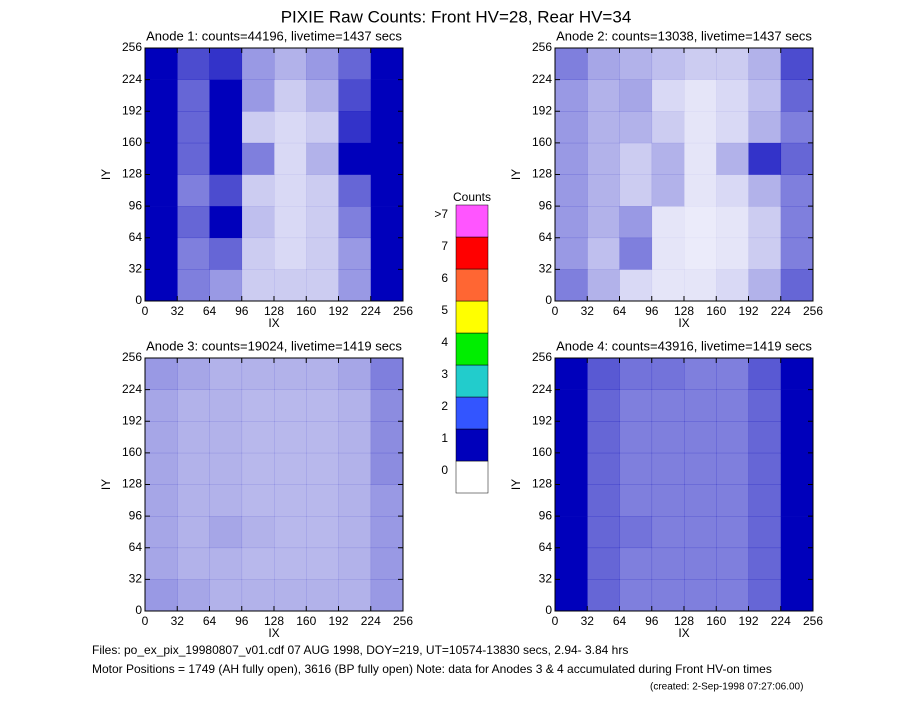  Describe the element at coordinates (178, 311) in the screenshot. I see `x-tick-label: 32` at that location.